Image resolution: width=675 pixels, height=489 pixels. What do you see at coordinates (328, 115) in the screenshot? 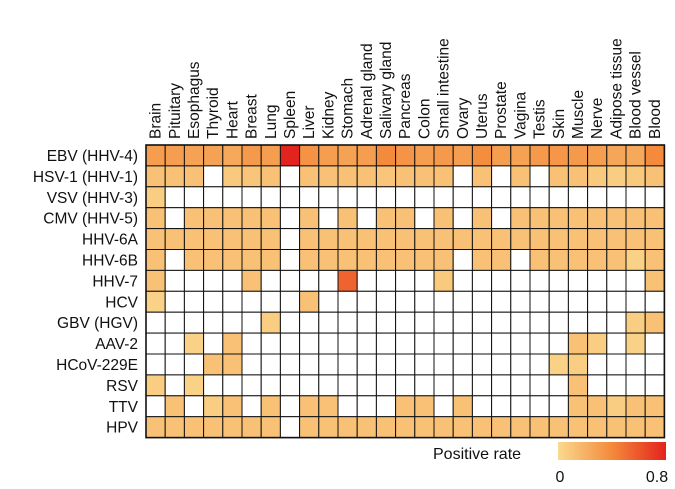
I see `column-label: Kidney` at bounding box center [328, 115].